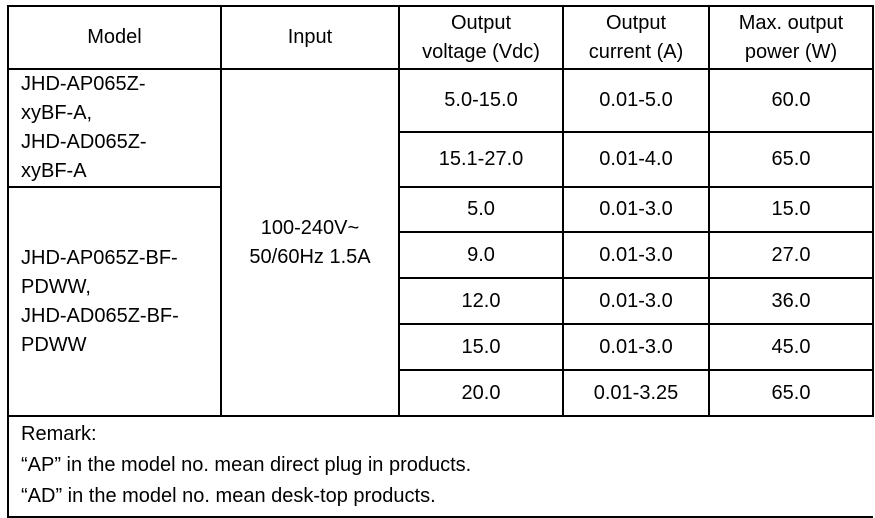 This screenshot has height=518, width=875. I want to click on header-voltage-line: voltage (Vdc), so click(481, 51).